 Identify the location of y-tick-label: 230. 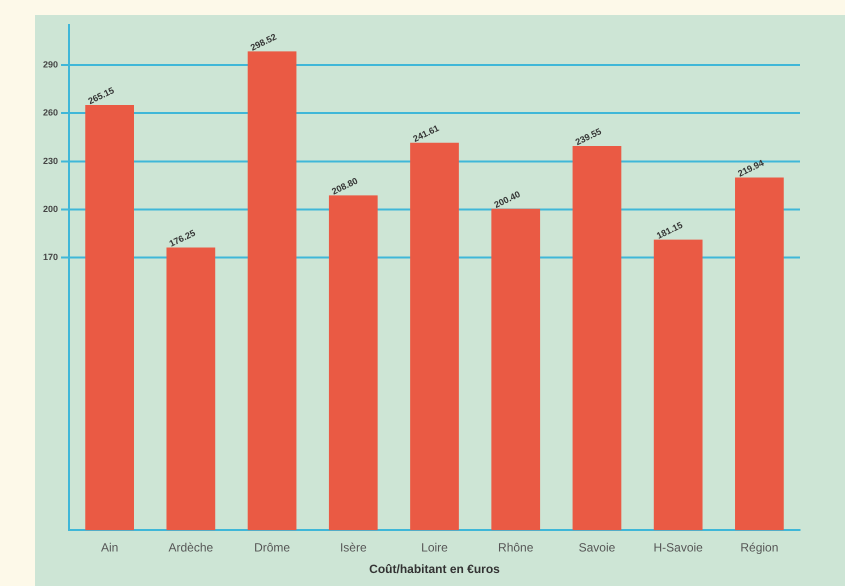
(50, 161).